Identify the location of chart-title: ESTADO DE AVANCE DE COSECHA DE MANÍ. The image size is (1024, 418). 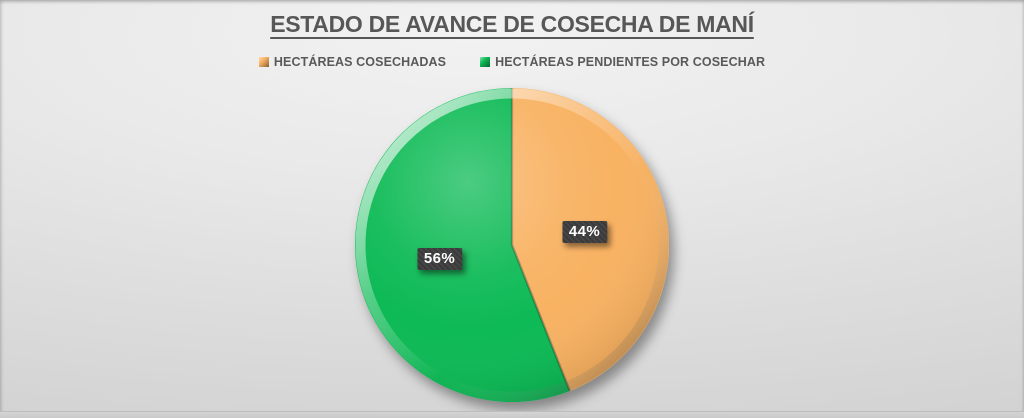
(512, 24).